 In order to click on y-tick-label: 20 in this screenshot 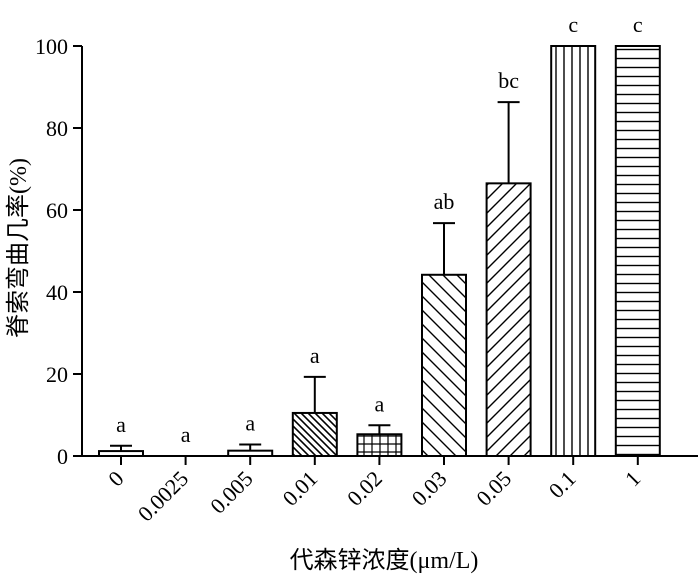, I will do `click(57, 374)`.